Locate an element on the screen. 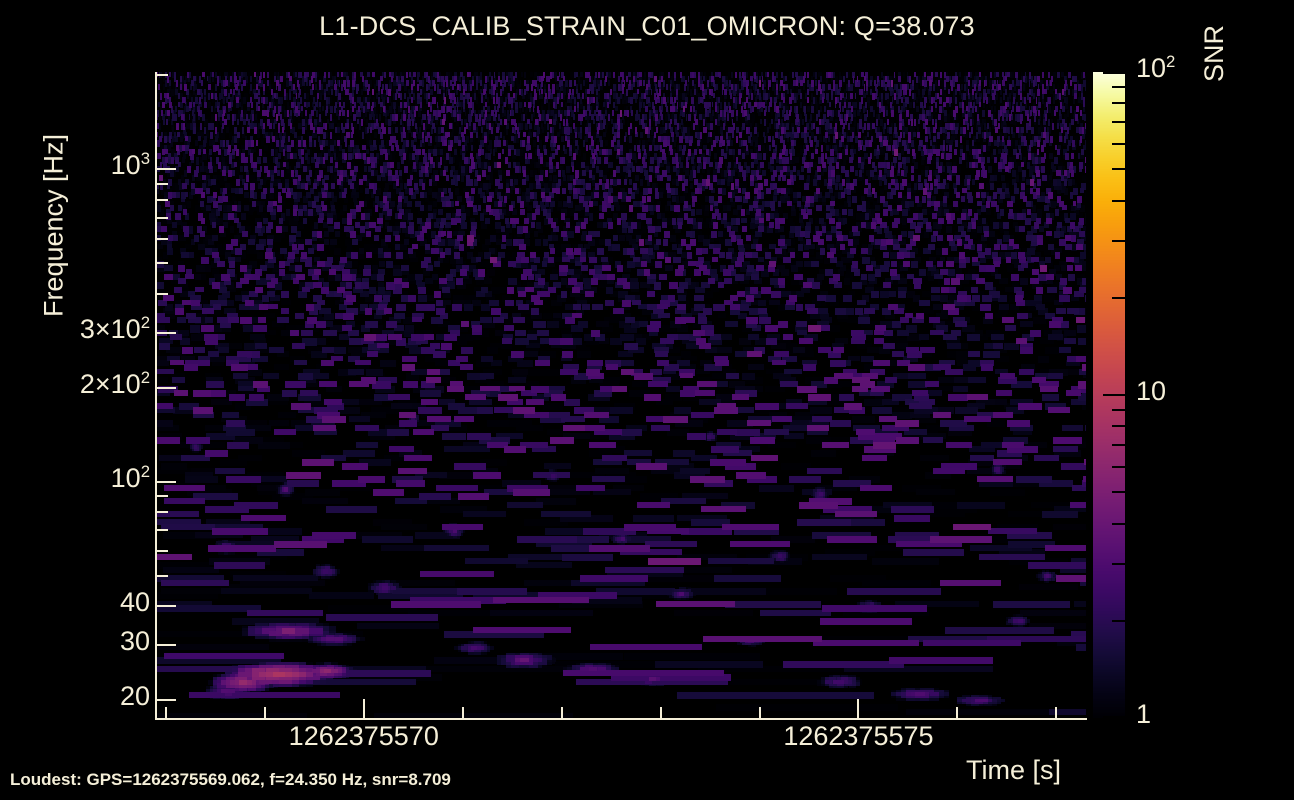 The image size is (1294, 800). colorbar-title: SNR is located at coordinates (1214, 53).